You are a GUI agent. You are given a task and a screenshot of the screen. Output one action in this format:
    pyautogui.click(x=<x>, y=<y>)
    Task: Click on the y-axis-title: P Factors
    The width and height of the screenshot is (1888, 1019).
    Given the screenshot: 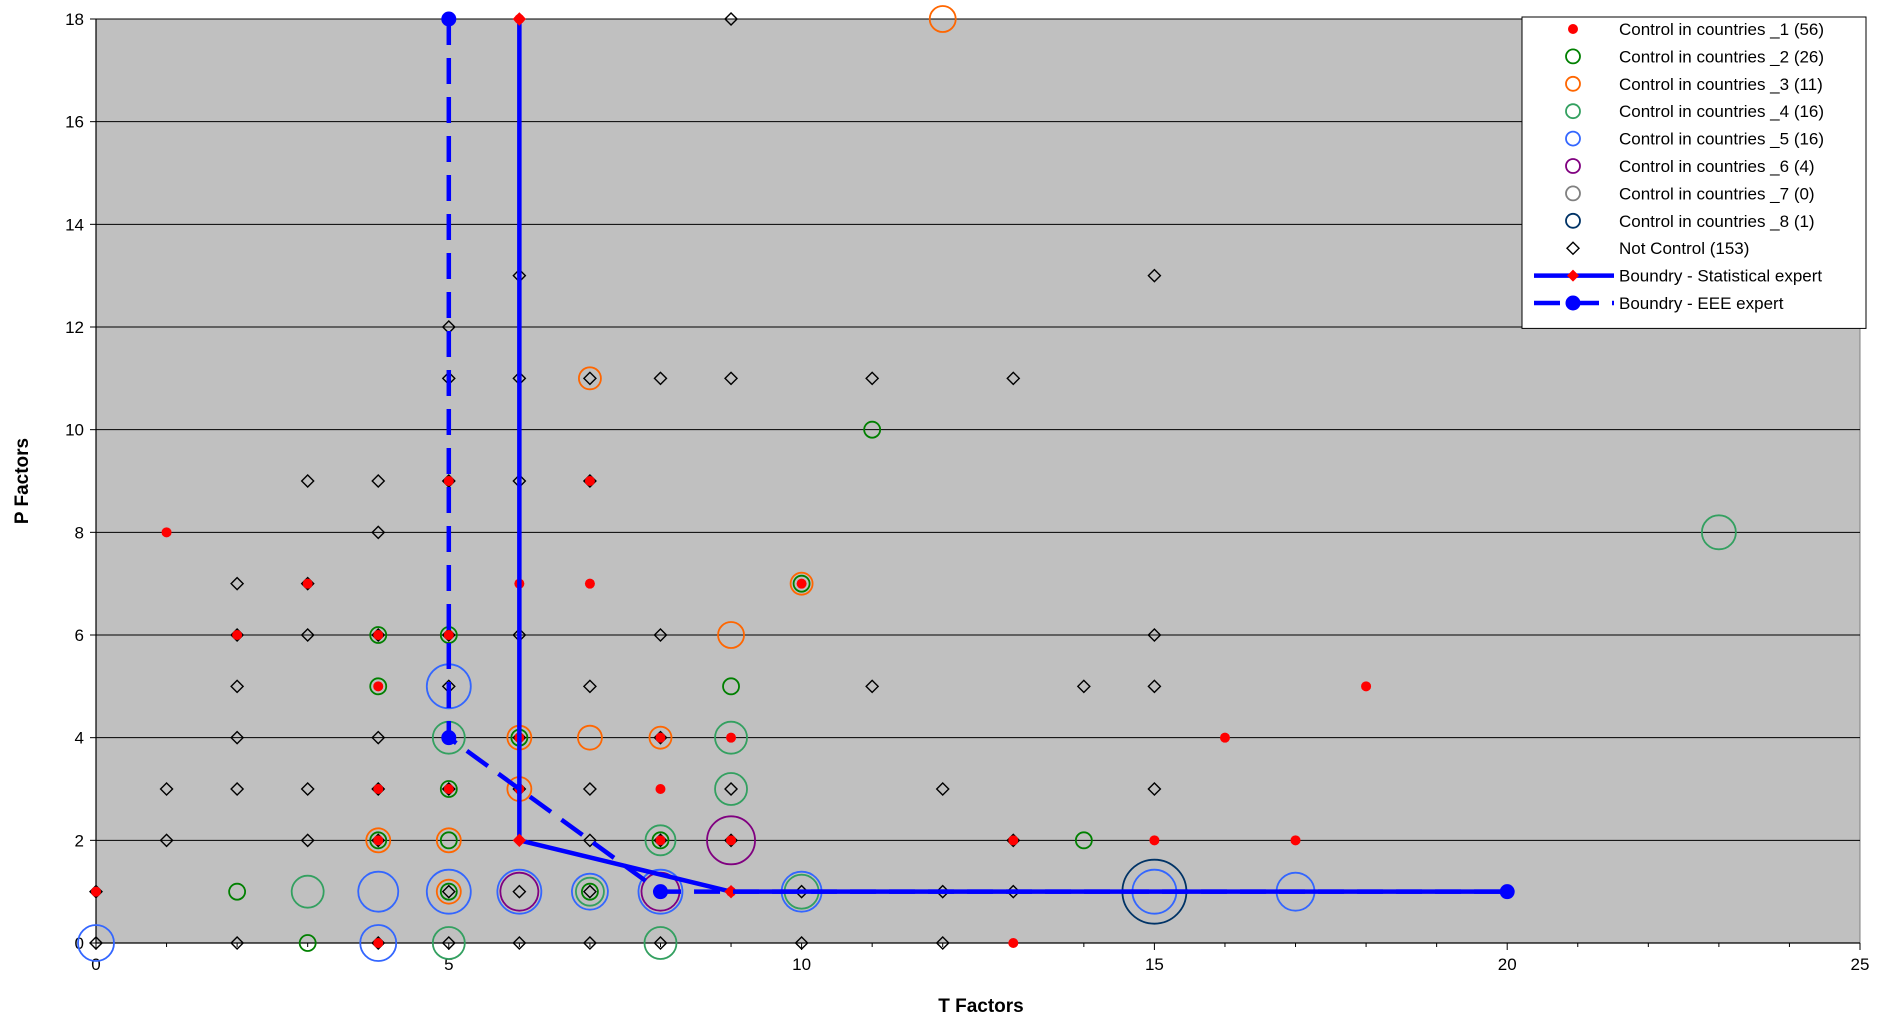 What is the action you would take?
    pyautogui.click(x=22, y=481)
    